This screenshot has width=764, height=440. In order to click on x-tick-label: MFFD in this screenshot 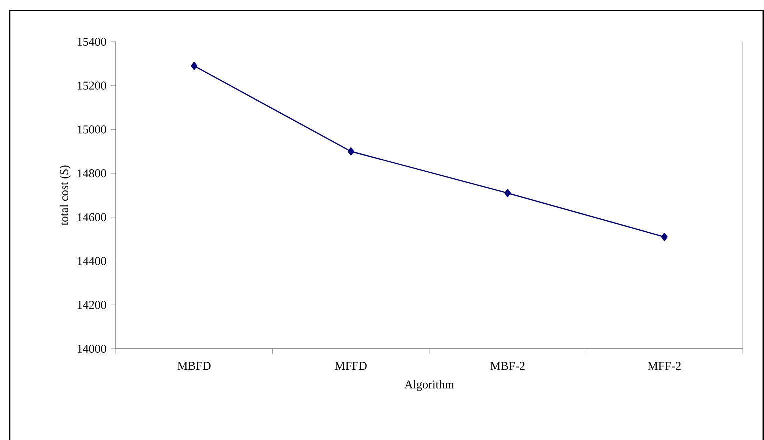, I will do `click(351, 366)`.